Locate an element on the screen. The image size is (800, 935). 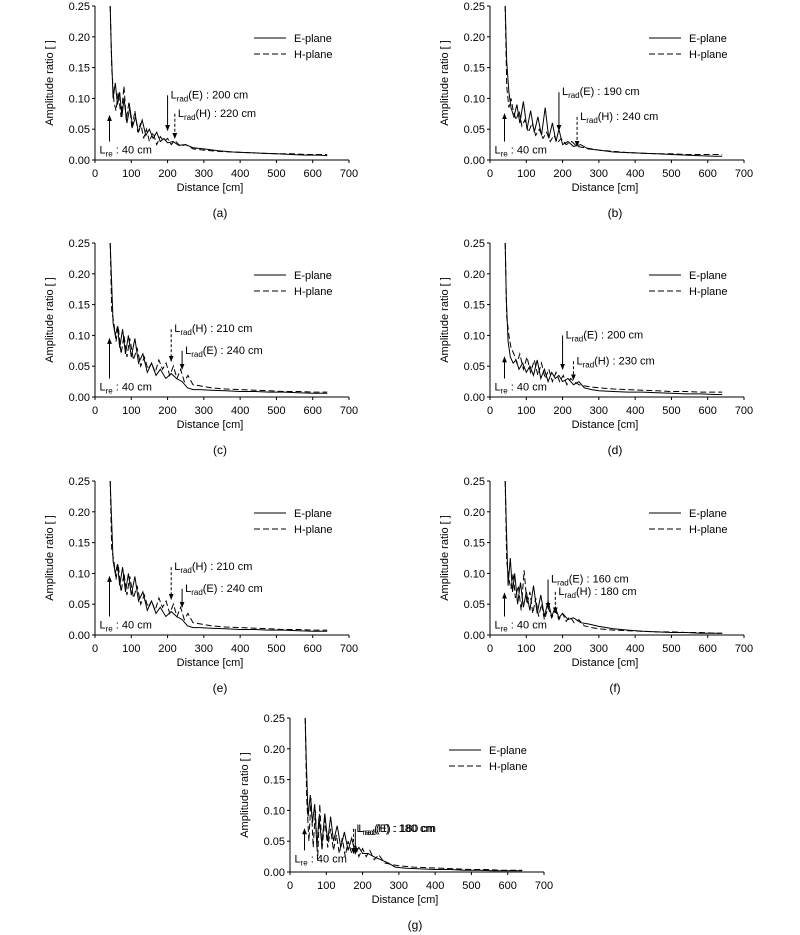
annotation-rest: (H) : 230 cm is located at coordinates (624, 361).